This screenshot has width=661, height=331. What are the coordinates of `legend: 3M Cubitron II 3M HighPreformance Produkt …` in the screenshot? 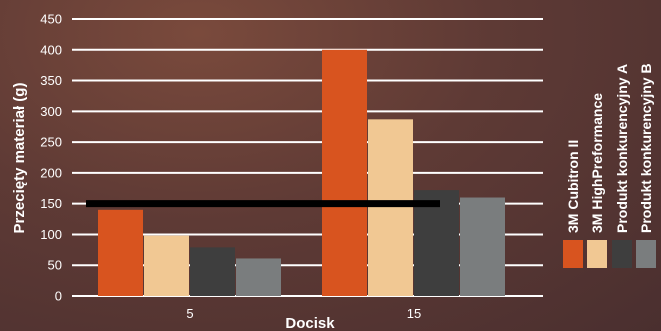 It's located at (609, 165).